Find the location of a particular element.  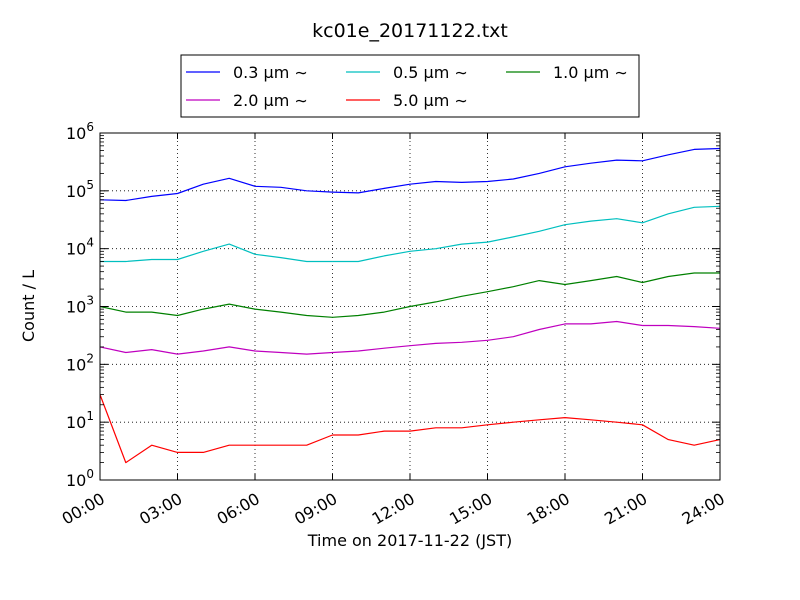

x-axis-title: Time on 2017-11-22 (JST) is located at coordinates (409, 540).